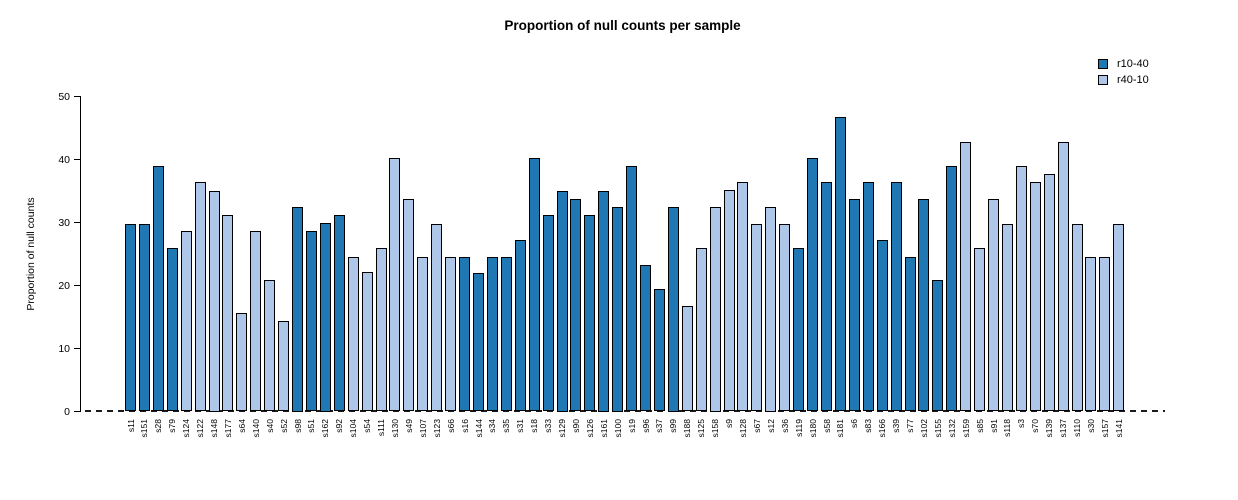 The width and height of the screenshot is (1238, 500). Describe the element at coordinates (1118, 427) in the screenshot. I see `x-axis-label-text: s141` at that location.